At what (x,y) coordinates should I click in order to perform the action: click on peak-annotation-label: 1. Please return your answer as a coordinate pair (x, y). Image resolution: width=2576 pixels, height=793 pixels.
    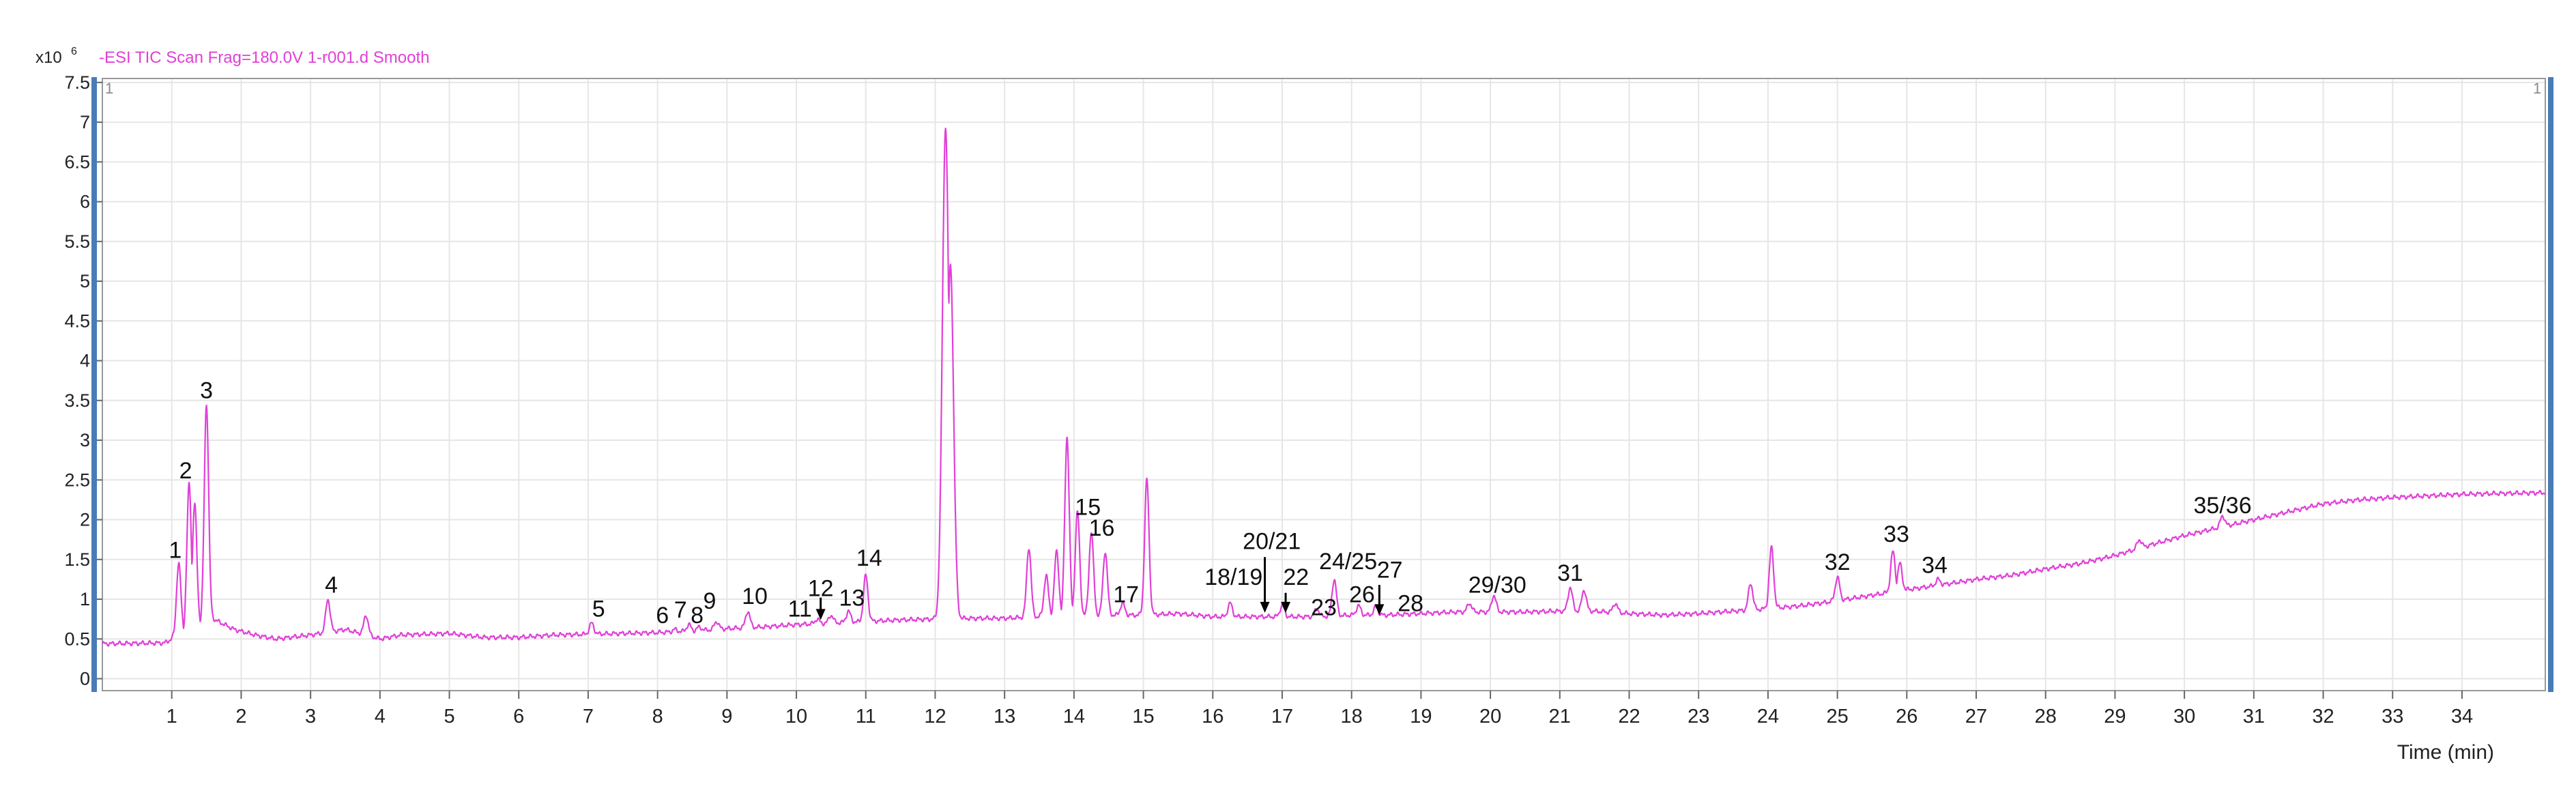
    Looking at the image, I should click on (175, 550).